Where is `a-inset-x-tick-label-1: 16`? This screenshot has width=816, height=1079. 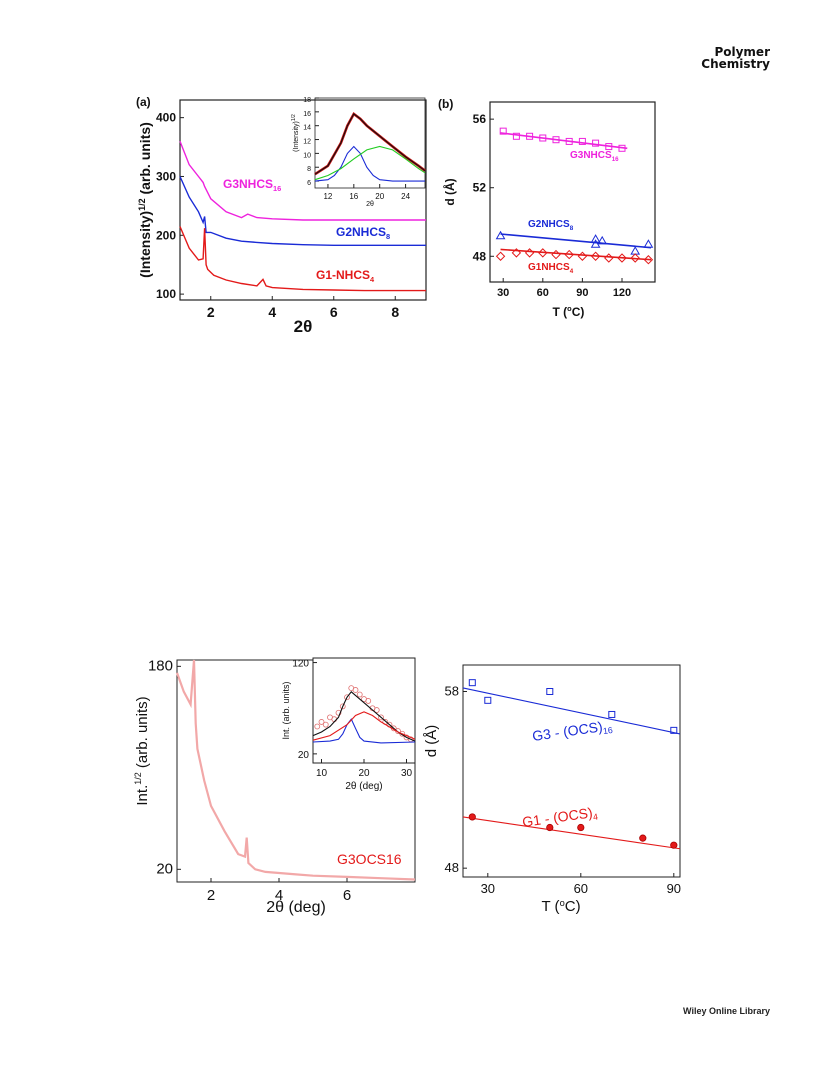
a-inset-x-tick-label-1: 16 is located at coordinates (353, 196).